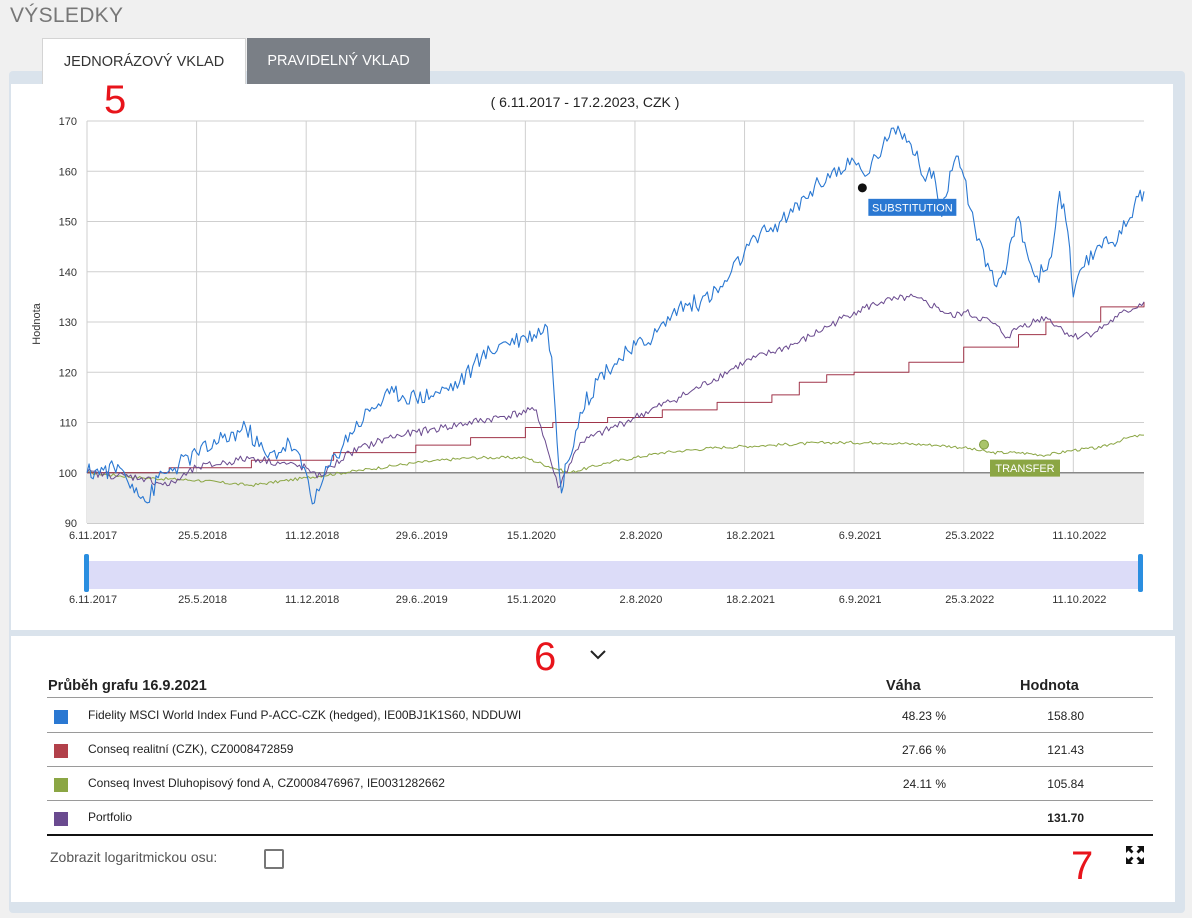 Image resolution: width=1192 pixels, height=918 pixels. Describe the element at coordinates (68, 474) in the screenshot. I see `y-tick-label: 100` at that location.